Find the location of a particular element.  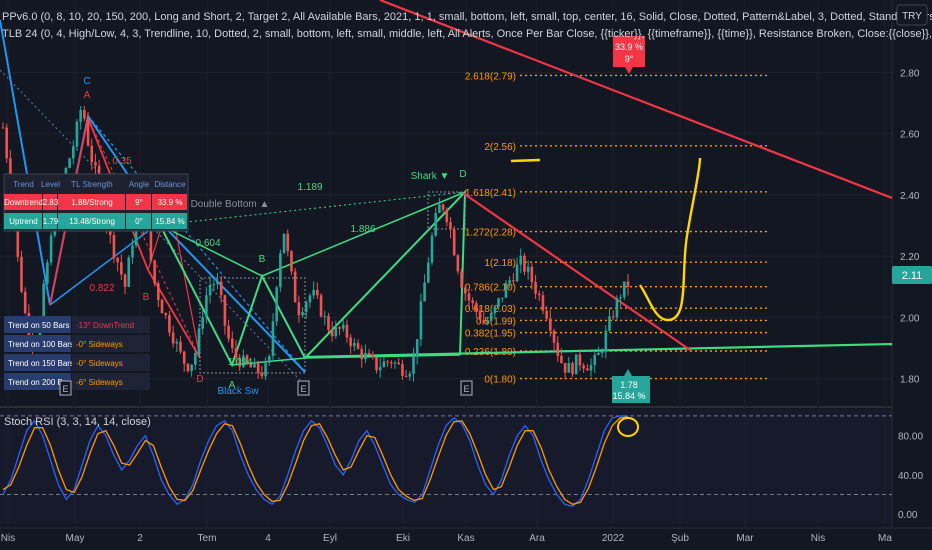

fib-level-label: 1(2.18) is located at coordinates (500, 263).